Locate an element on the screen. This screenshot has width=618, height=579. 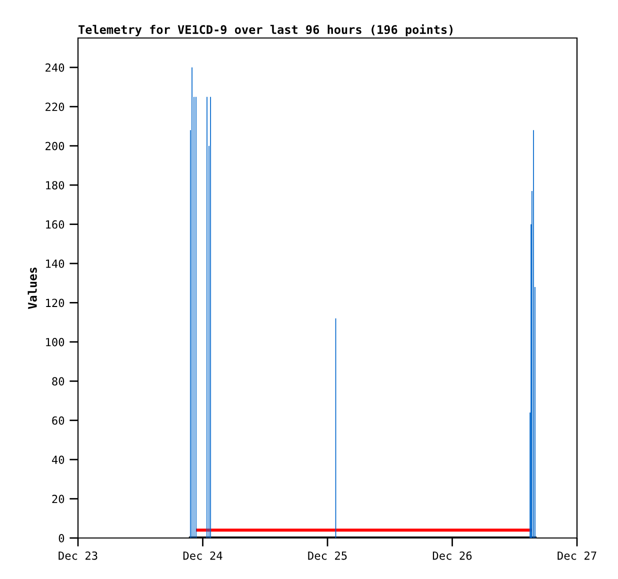
x-tick-label: Dec 27 is located at coordinates (577, 555).